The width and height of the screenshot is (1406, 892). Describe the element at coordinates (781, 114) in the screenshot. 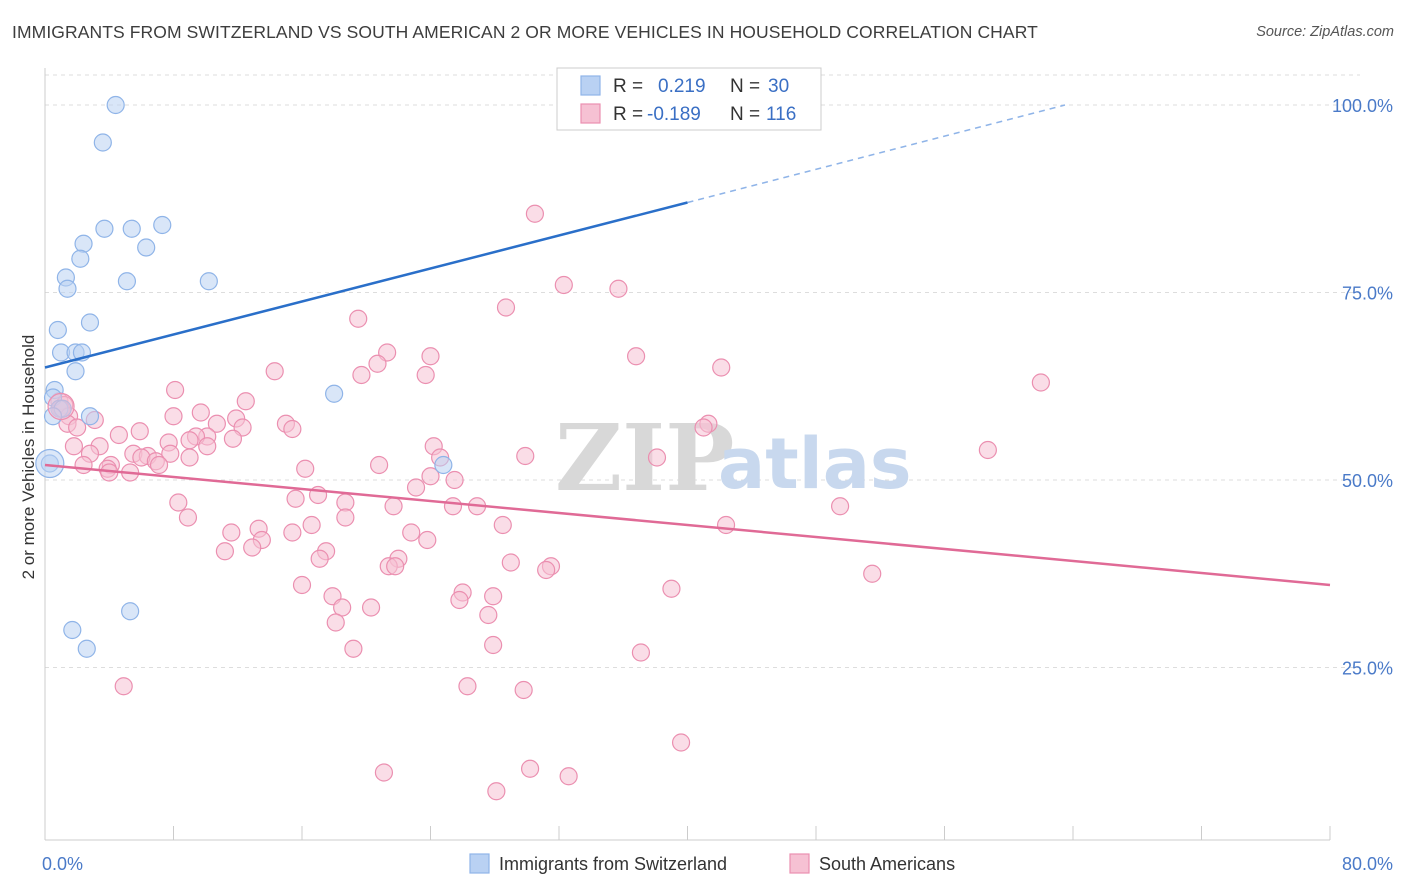

I see `legend-n-value-2: 116` at that location.